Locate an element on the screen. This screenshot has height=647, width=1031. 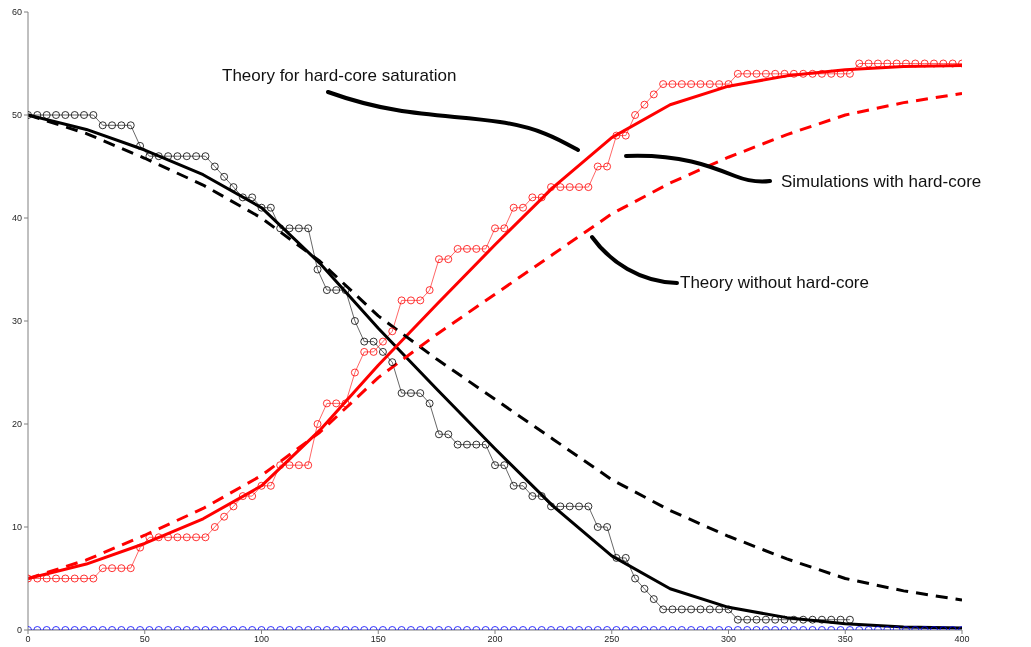
annotation: Simulations with hard-core is located at coordinates (881, 182).